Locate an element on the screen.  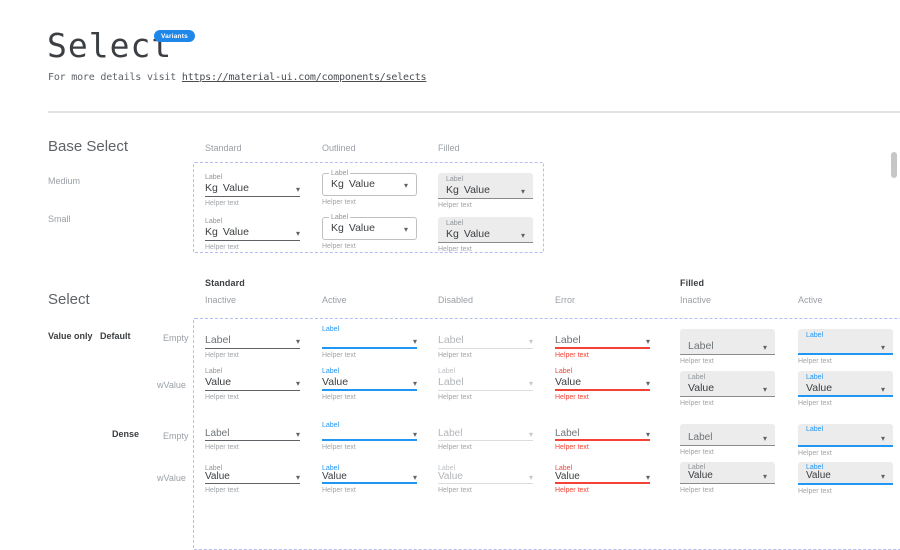
select-cell: Label Label ▾ Helper text is located at coordinates (485, 385).